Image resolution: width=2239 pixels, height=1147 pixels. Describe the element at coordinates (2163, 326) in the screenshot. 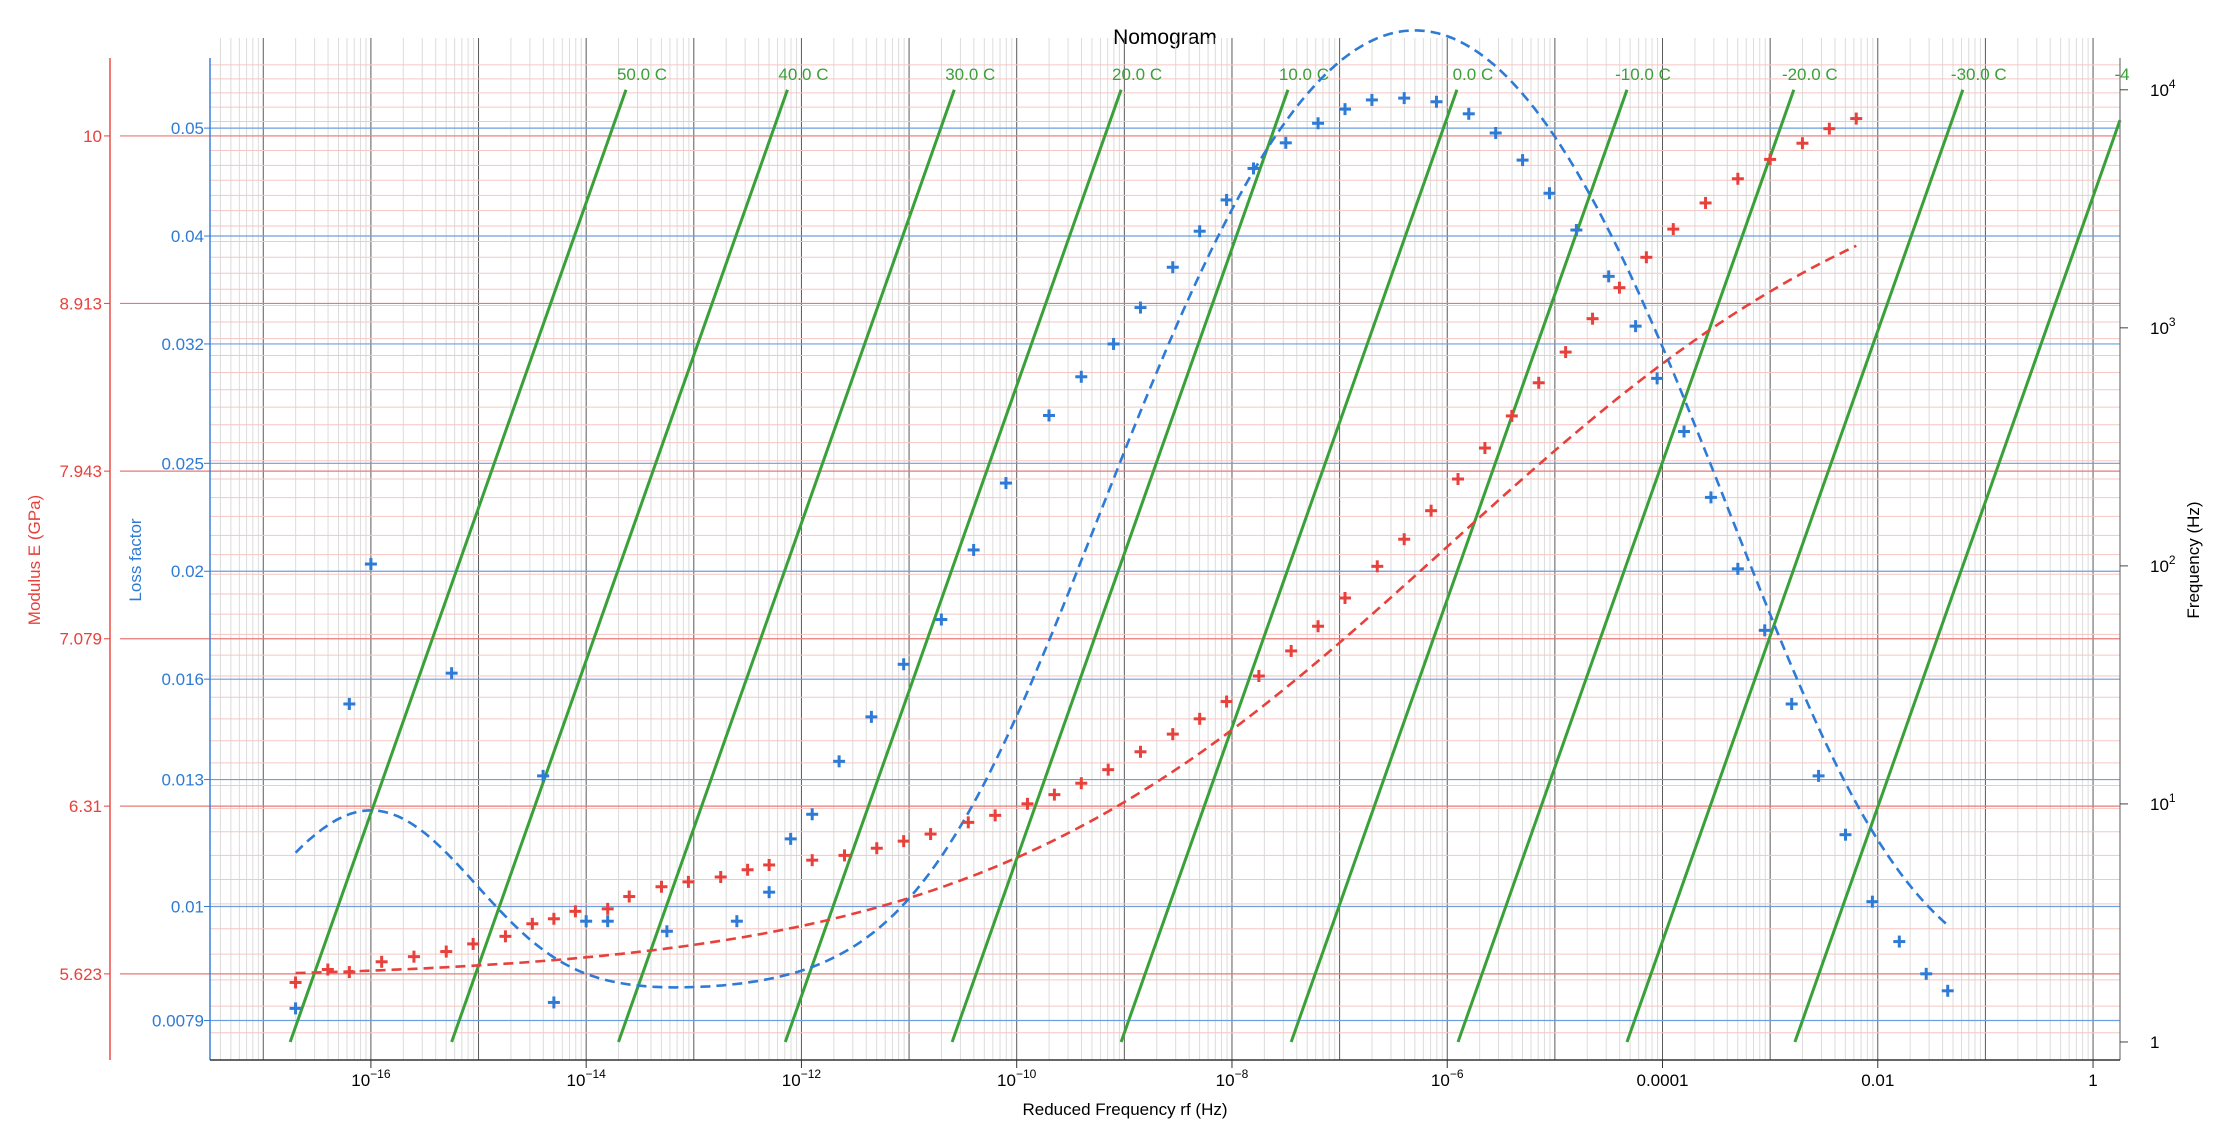

I see `frequency-tick-label: 10³` at that location.